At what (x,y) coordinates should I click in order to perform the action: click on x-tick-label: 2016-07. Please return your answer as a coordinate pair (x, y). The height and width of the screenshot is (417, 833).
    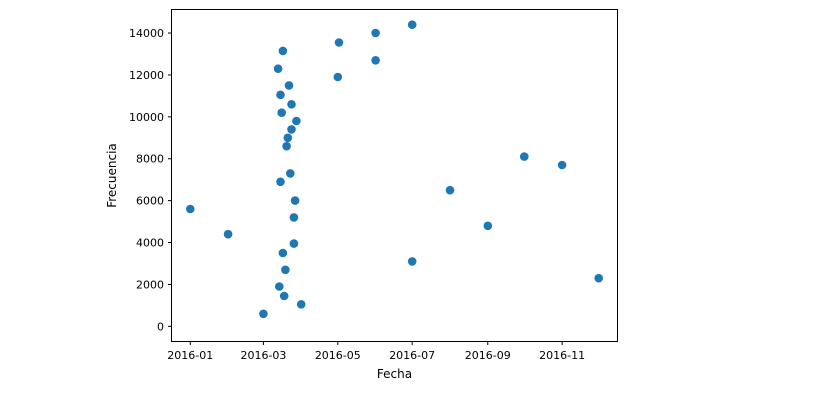
    Looking at the image, I should click on (412, 355).